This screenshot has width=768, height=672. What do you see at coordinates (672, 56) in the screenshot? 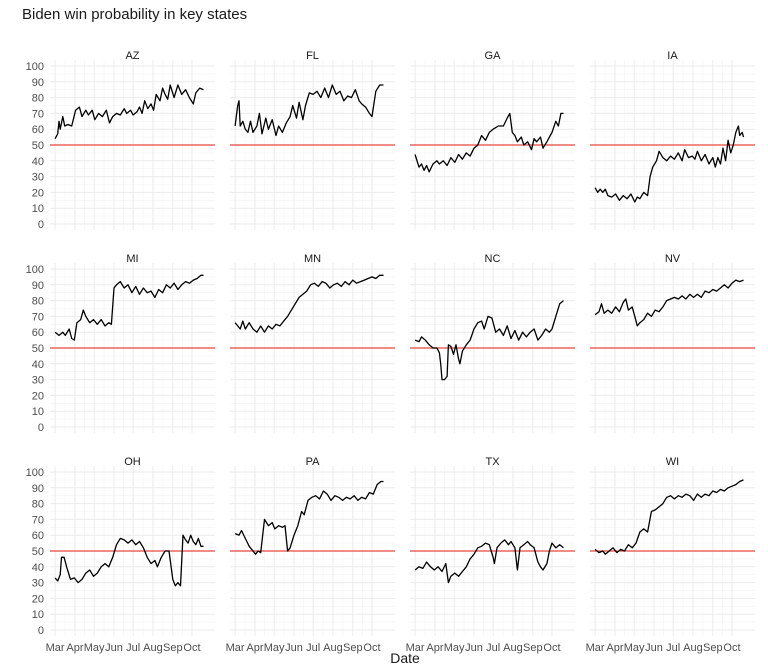
I see `strip-label: IA` at bounding box center [672, 56].